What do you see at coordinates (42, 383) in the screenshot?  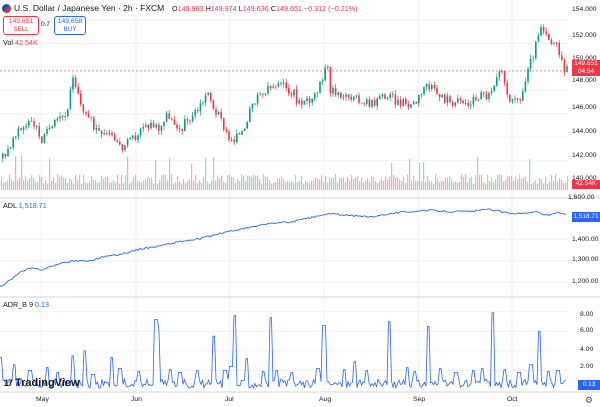 I see `tradingview-logo: 17 TradingView` at bounding box center [42, 383].